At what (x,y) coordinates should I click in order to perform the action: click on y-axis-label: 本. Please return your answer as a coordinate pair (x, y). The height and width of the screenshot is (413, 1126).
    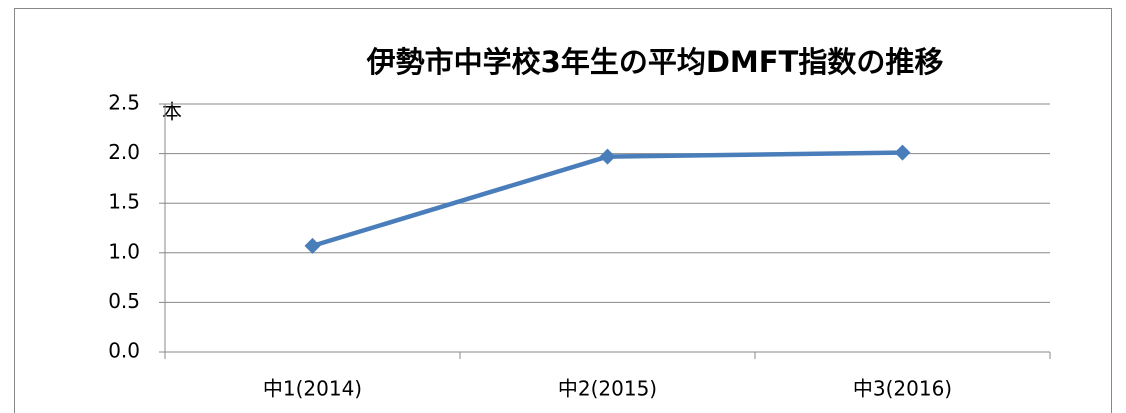
    Looking at the image, I should click on (172, 112).